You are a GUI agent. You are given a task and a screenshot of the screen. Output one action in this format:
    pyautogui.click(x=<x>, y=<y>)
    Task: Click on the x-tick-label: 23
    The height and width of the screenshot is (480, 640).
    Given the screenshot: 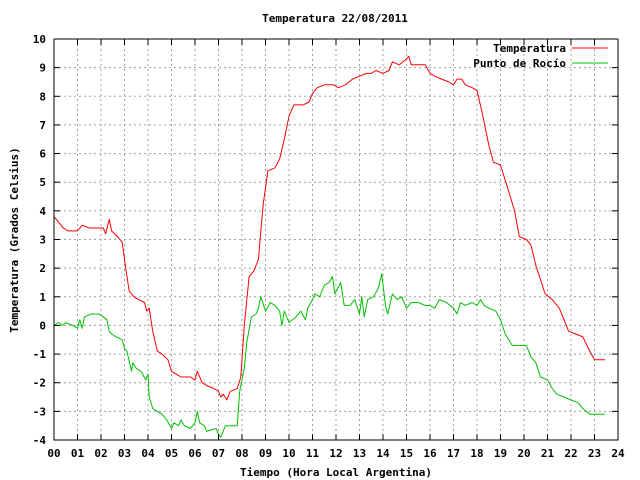 What is the action you would take?
    pyautogui.click(x=594, y=453)
    